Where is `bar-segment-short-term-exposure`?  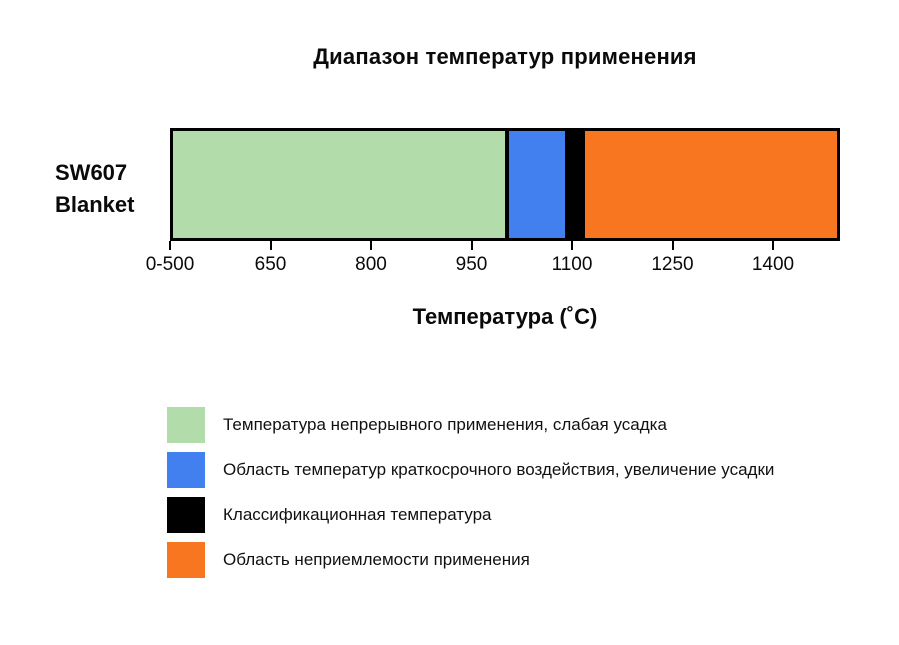
bar-segment-short-term-exposure is located at coordinates (535, 184).